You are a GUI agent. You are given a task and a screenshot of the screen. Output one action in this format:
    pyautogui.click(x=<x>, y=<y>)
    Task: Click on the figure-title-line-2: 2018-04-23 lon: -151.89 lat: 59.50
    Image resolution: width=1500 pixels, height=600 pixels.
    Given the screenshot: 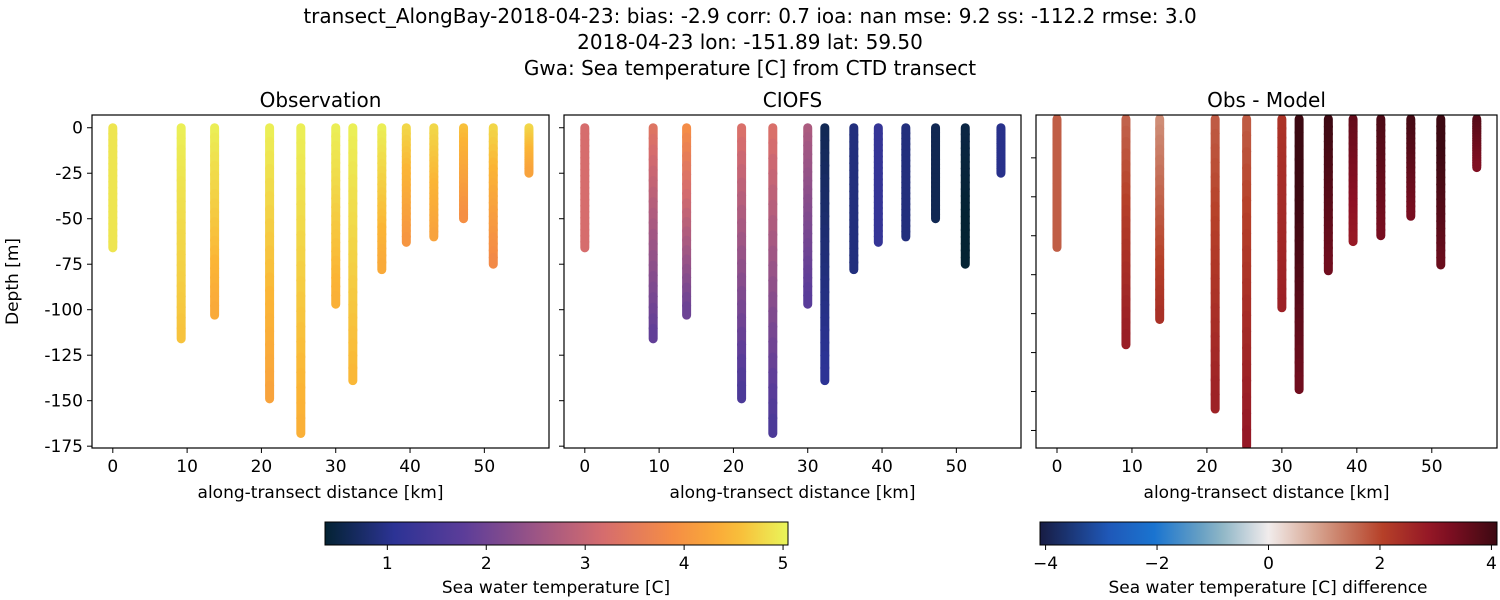 What is the action you would take?
    pyautogui.click(x=750, y=42)
    